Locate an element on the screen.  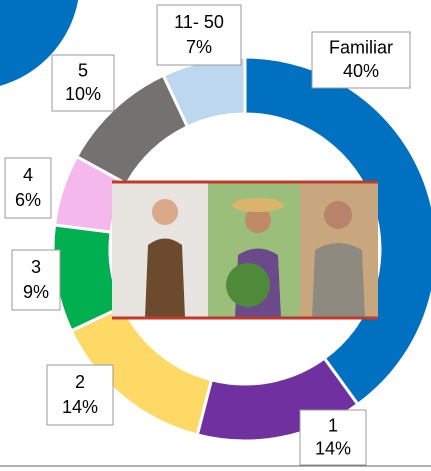
category-label: Familiar is located at coordinates (361, 48).